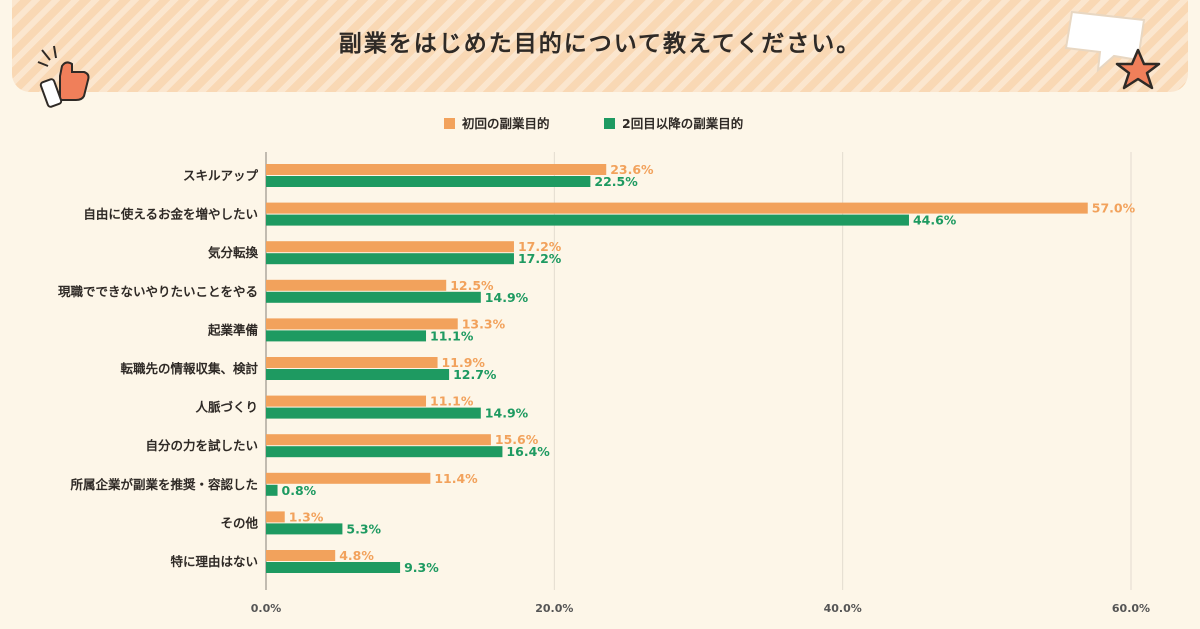 The height and width of the screenshot is (629, 1200). Describe the element at coordinates (233, 329) in the screenshot. I see `category-label: 起業準備` at that location.